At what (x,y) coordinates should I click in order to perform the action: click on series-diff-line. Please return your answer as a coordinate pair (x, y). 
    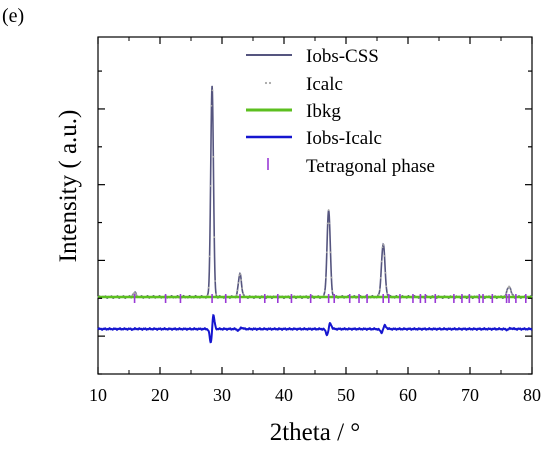
    Looking at the image, I should click on (315, 328).